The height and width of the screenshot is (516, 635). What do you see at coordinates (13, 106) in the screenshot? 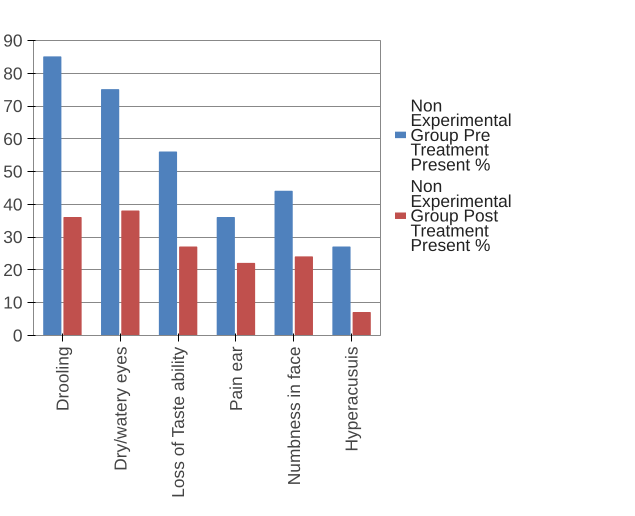
I see `y-tick-label: 70` at bounding box center [13, 106].